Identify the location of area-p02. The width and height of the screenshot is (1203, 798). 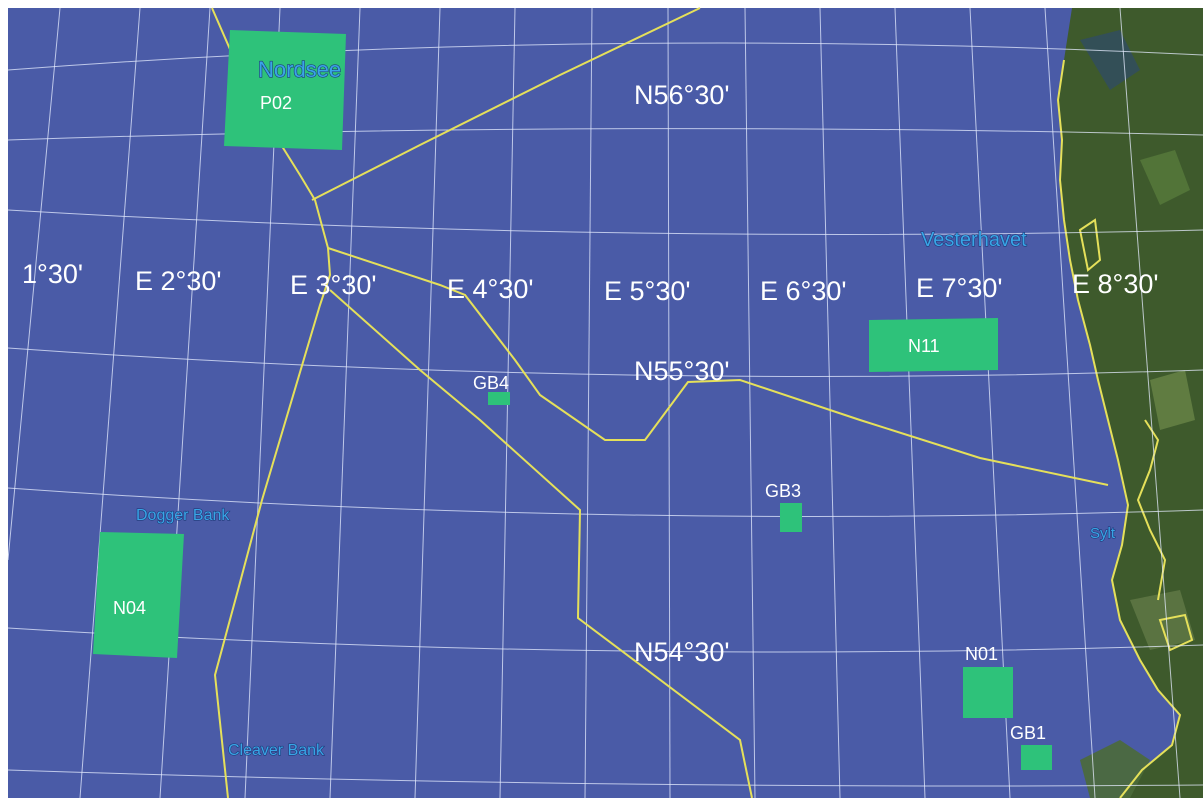
(285, 90).